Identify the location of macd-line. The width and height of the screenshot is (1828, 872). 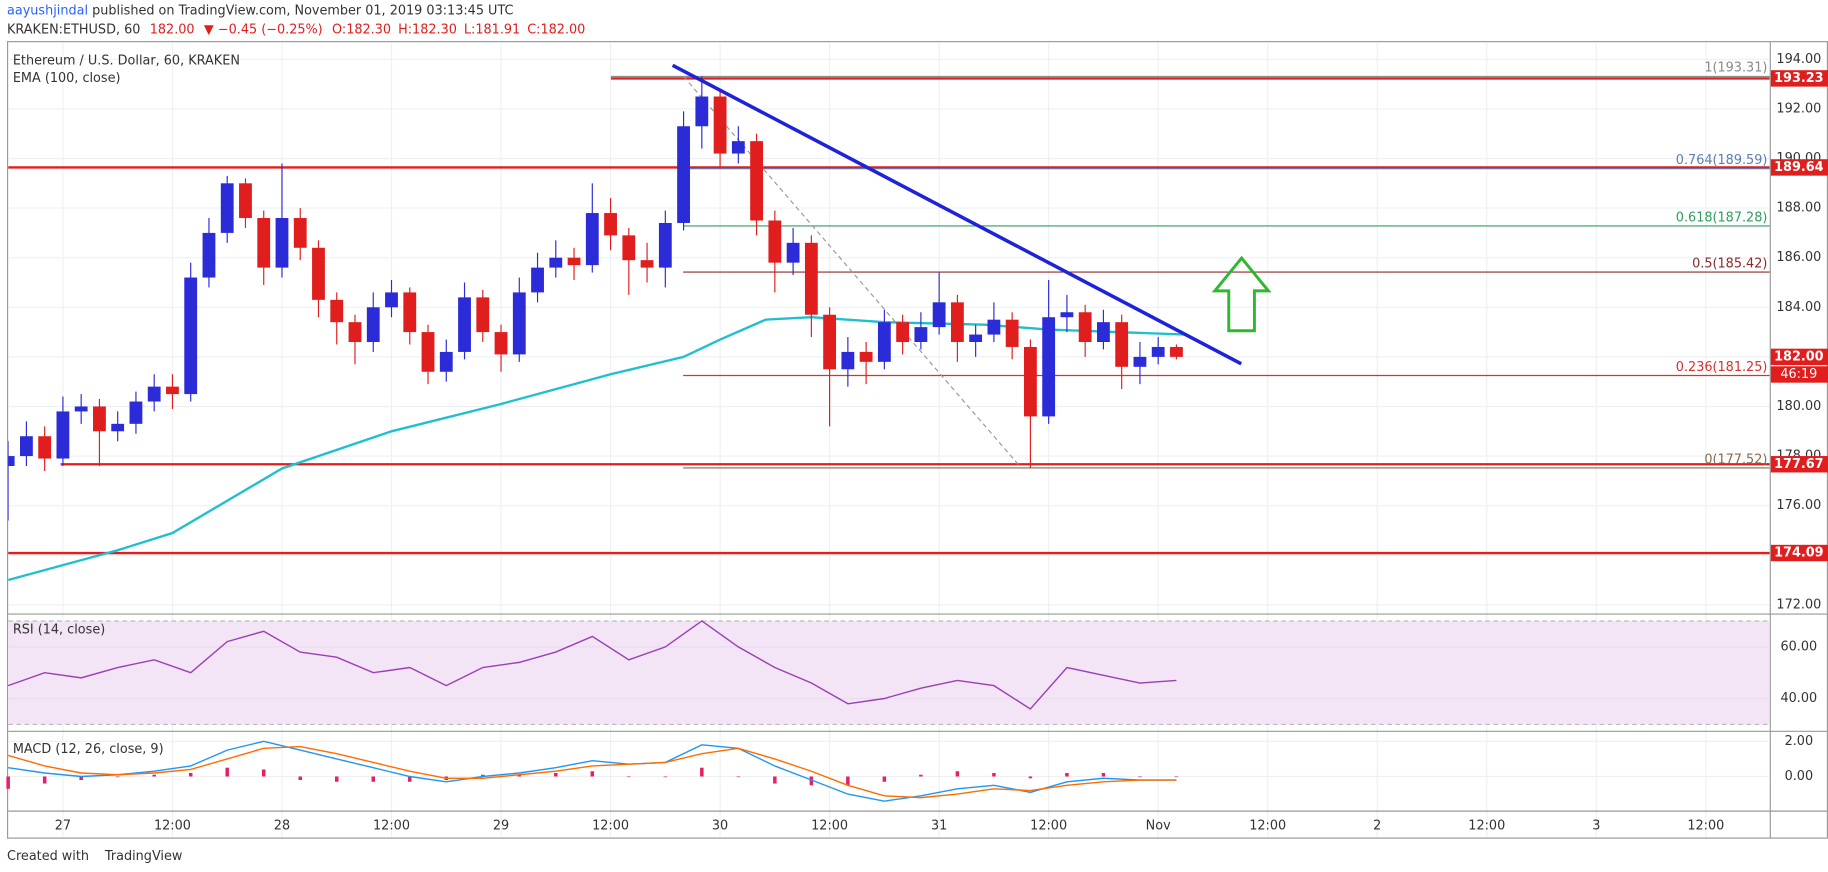
(592, 771).